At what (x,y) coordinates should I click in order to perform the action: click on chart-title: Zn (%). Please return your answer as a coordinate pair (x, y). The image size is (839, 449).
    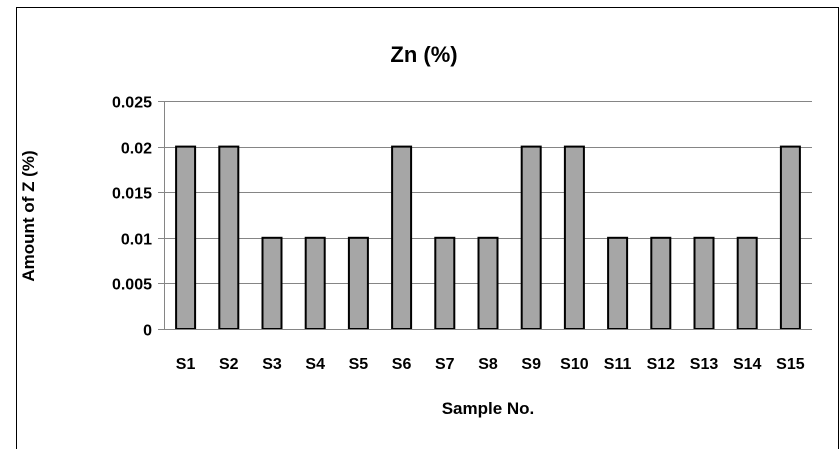
    Looking at the image, I should click on (423, 54).